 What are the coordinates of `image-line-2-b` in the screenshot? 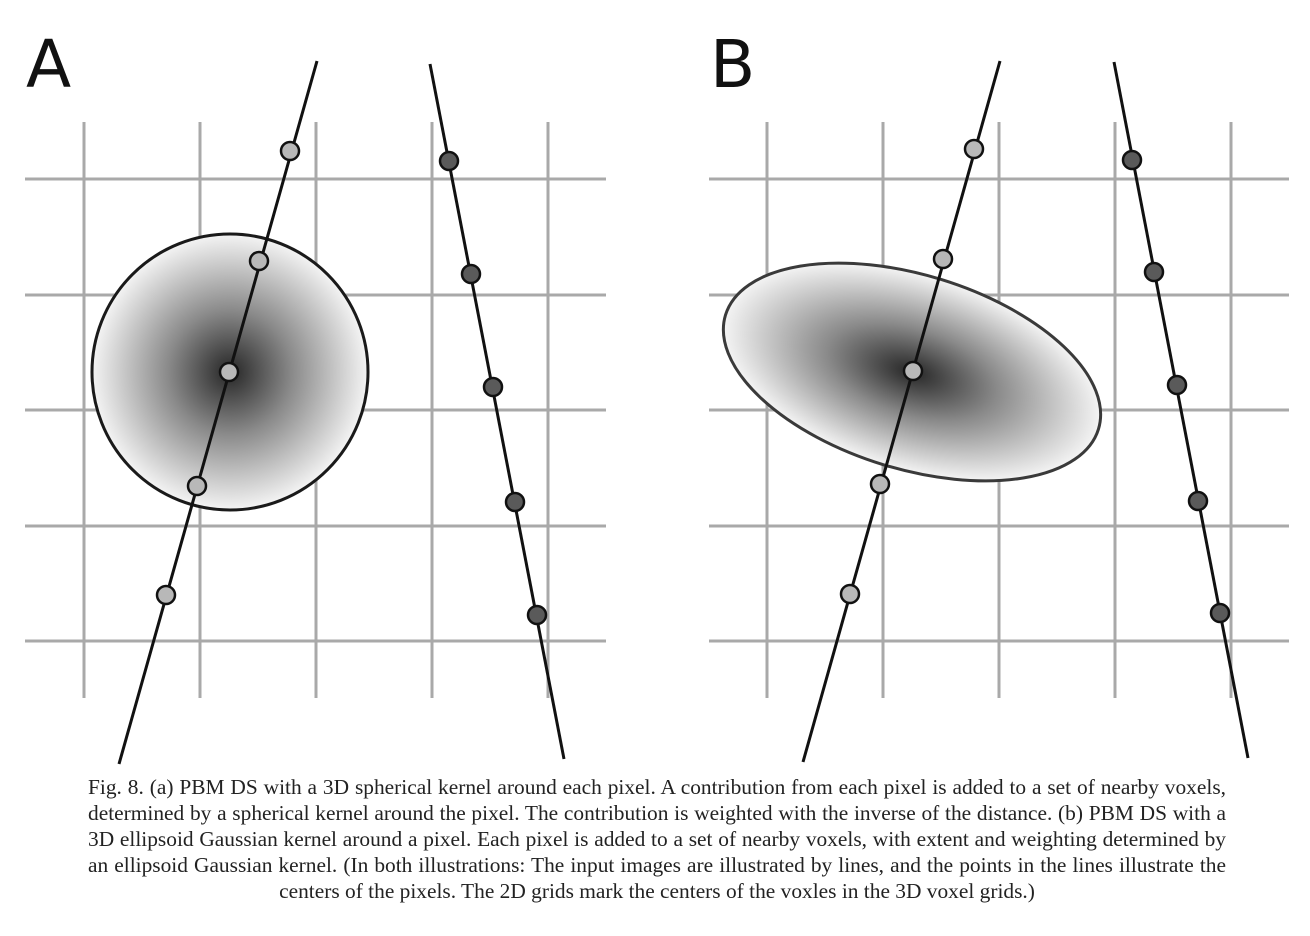 It's located at (1181, 410).